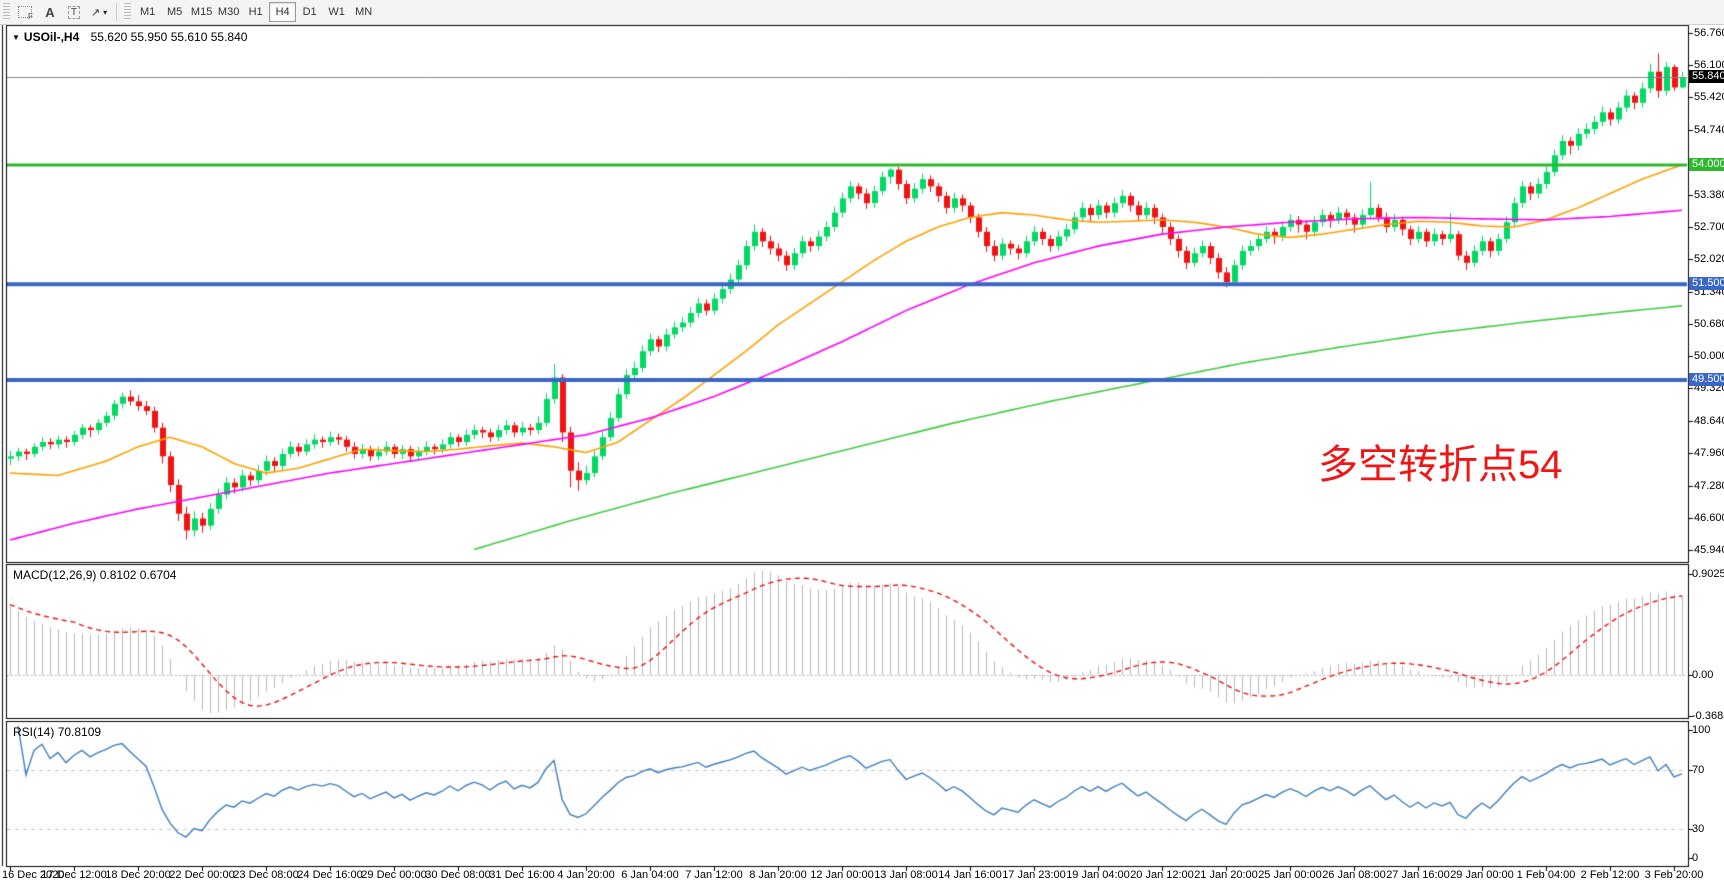 This screenshot has width=1724, height=893. What do you see at coordinates (1709, 356) in the screenshot?
I see `price-axis-tick-label: 50.000` at bounding box center [1709, 356].